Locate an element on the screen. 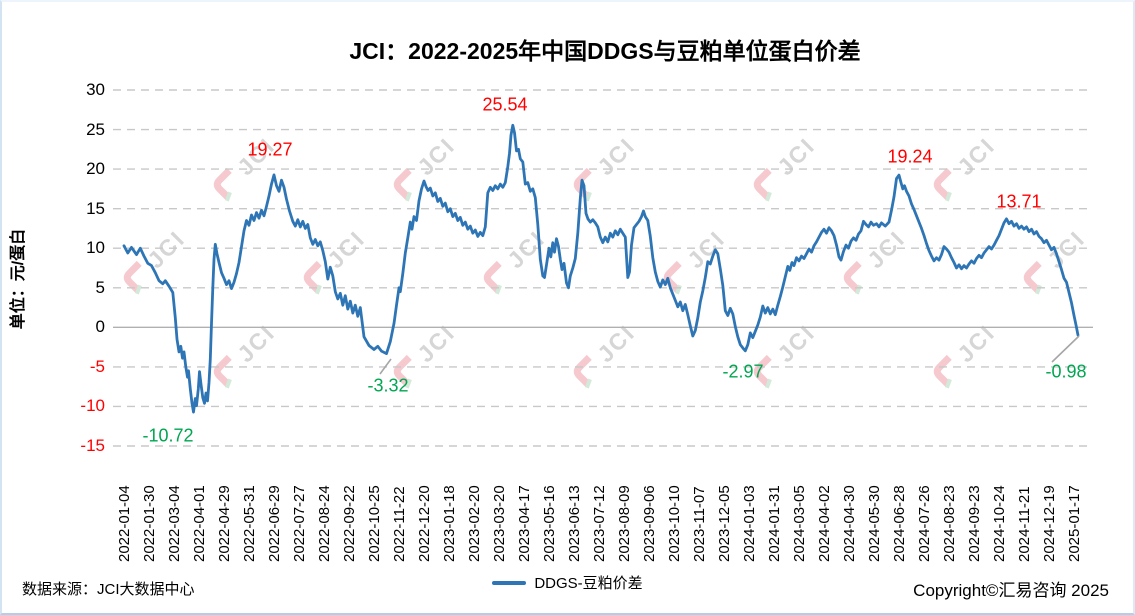  annotation-19.24: 19.24 is located at coordinates (910, 156).